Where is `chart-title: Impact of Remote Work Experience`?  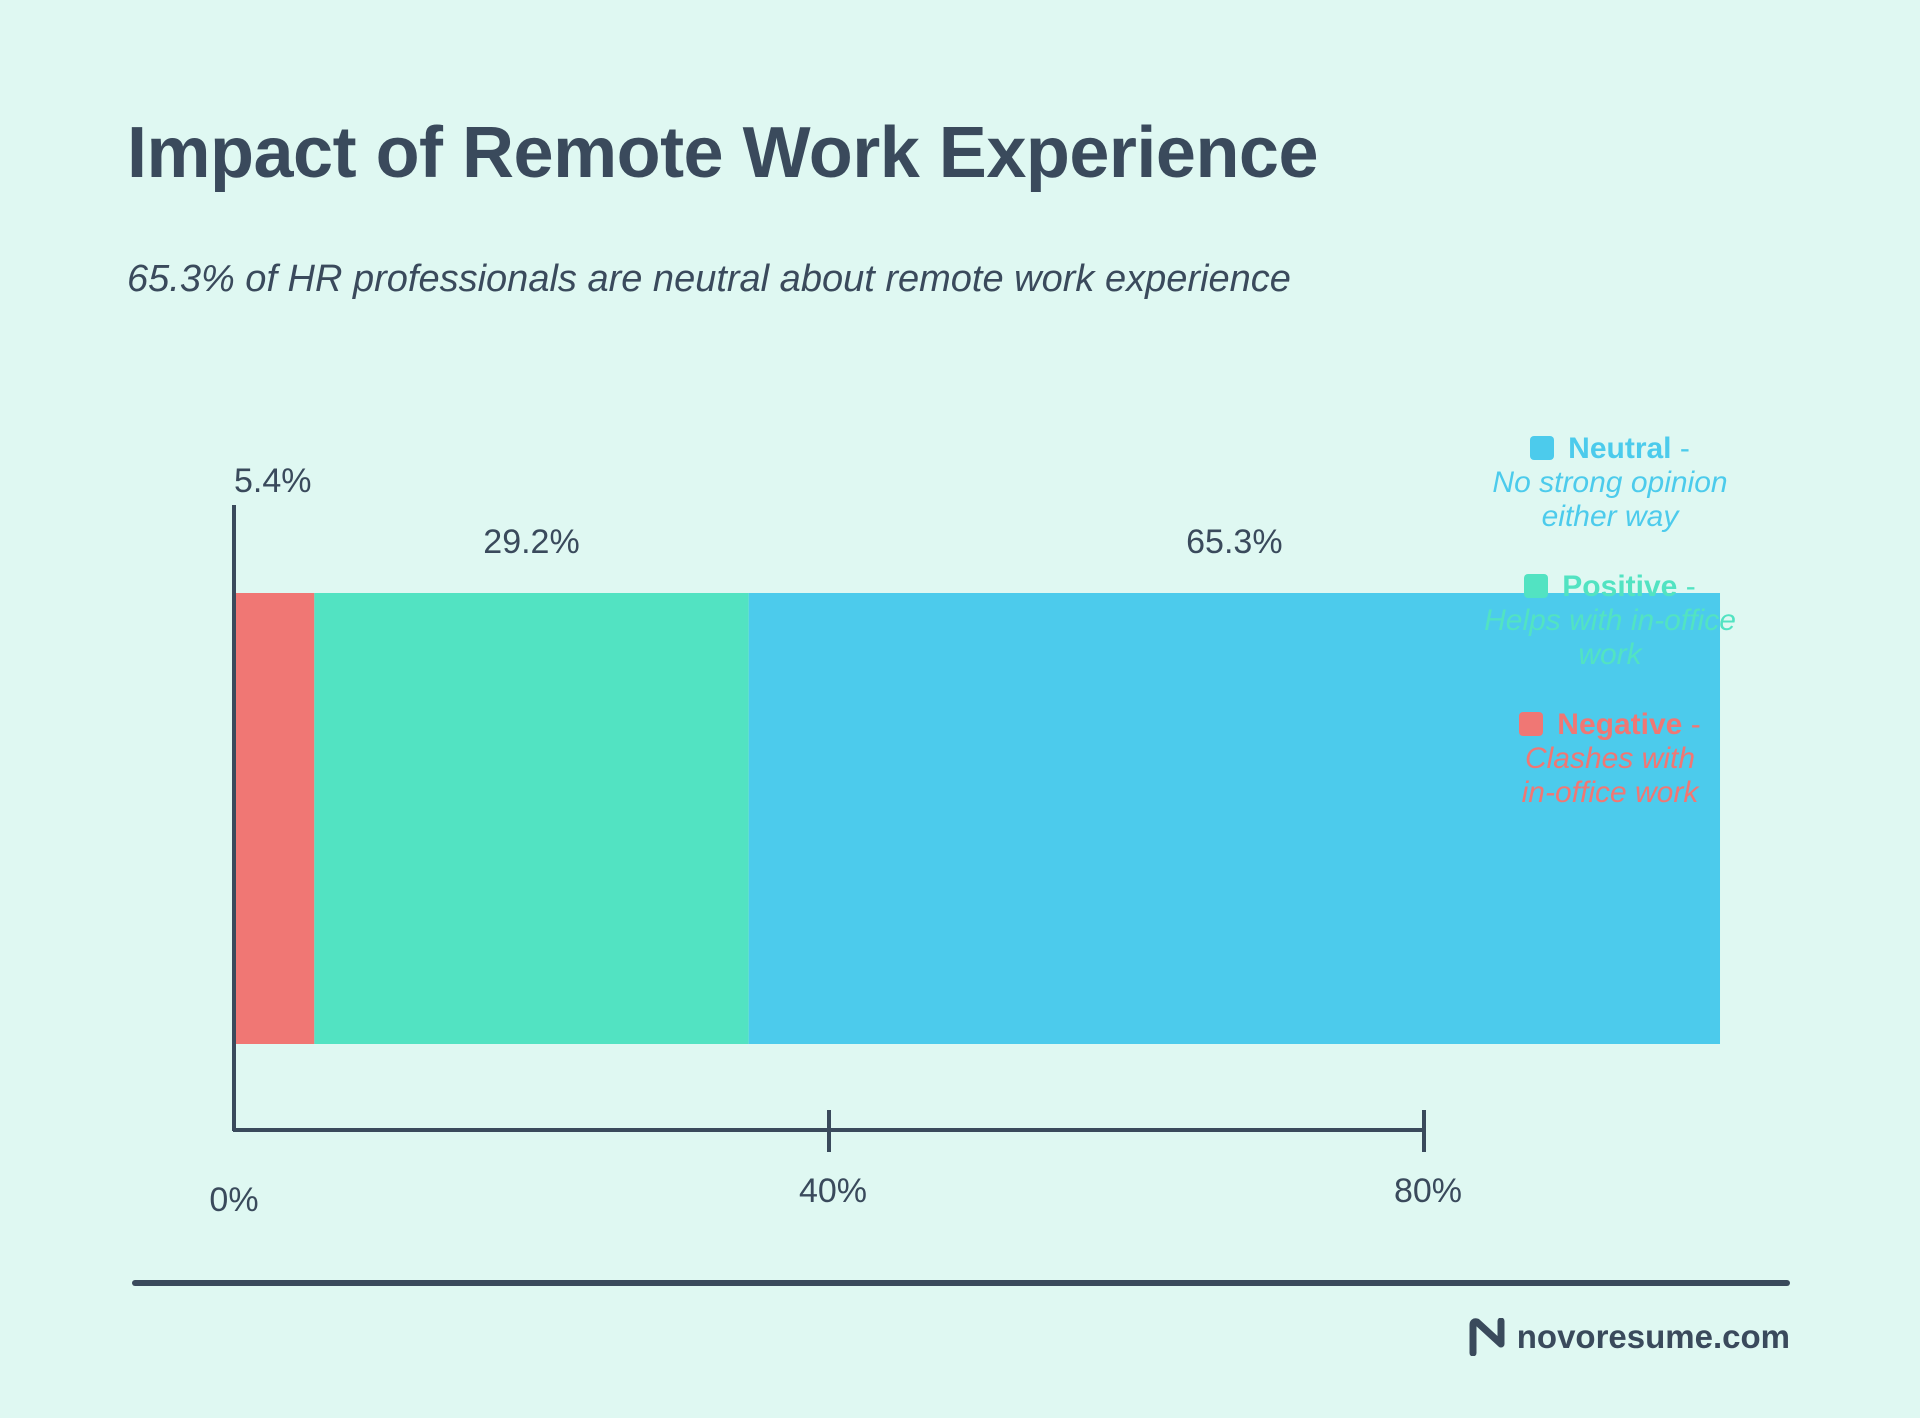
chart-title: Impact of Remote Work Experience is located at coordinates (723, 153).